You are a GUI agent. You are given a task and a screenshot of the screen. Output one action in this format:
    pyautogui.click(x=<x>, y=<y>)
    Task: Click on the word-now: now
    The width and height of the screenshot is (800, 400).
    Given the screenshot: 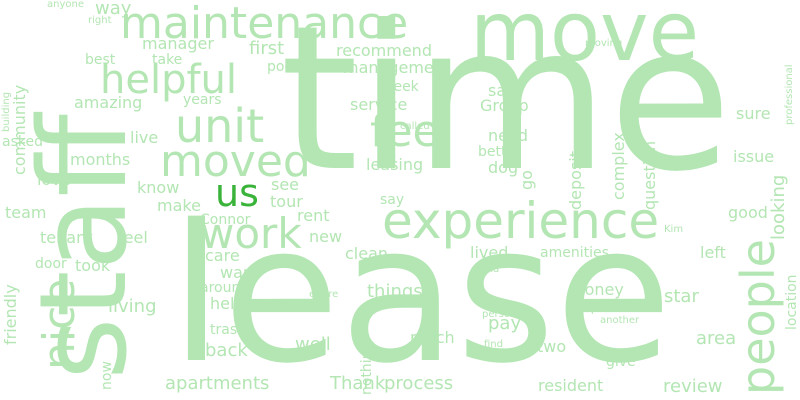 What is the action you would take?
    pyautogui.click(x=107, y=375)
    